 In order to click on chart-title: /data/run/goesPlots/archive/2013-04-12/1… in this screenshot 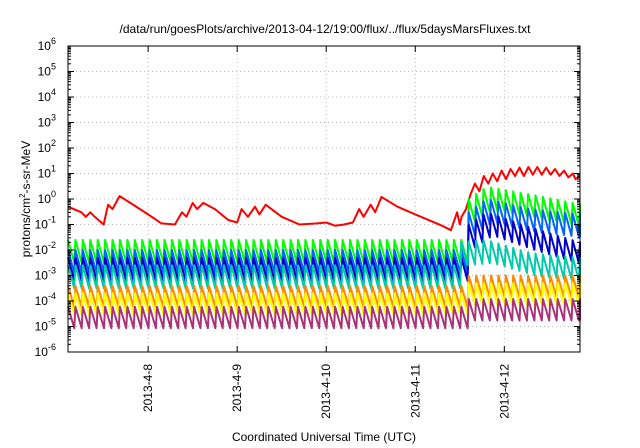, I will do `click(326, 29)`.